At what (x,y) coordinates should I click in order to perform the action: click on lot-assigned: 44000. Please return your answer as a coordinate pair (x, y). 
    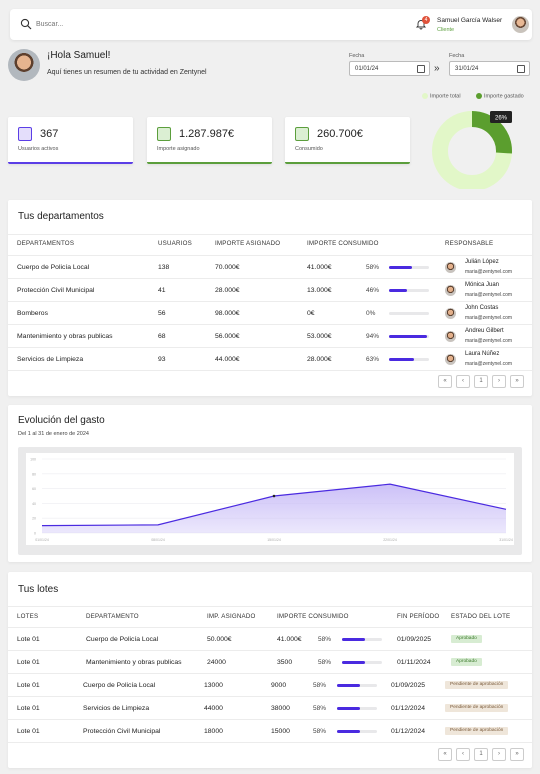
    Looking at the image, I should click on (213, 708).